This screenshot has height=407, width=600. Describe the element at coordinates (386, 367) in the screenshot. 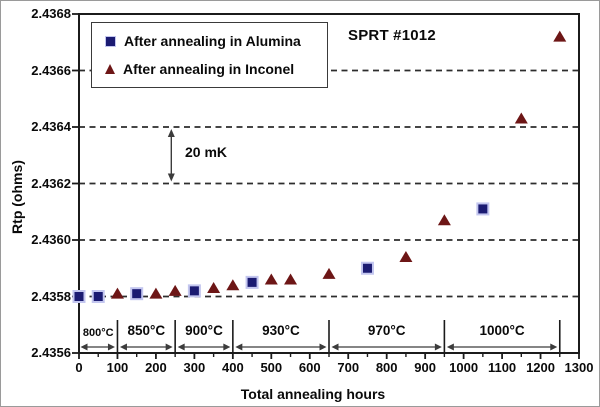

I see `x-tick-label: 800` at that location.